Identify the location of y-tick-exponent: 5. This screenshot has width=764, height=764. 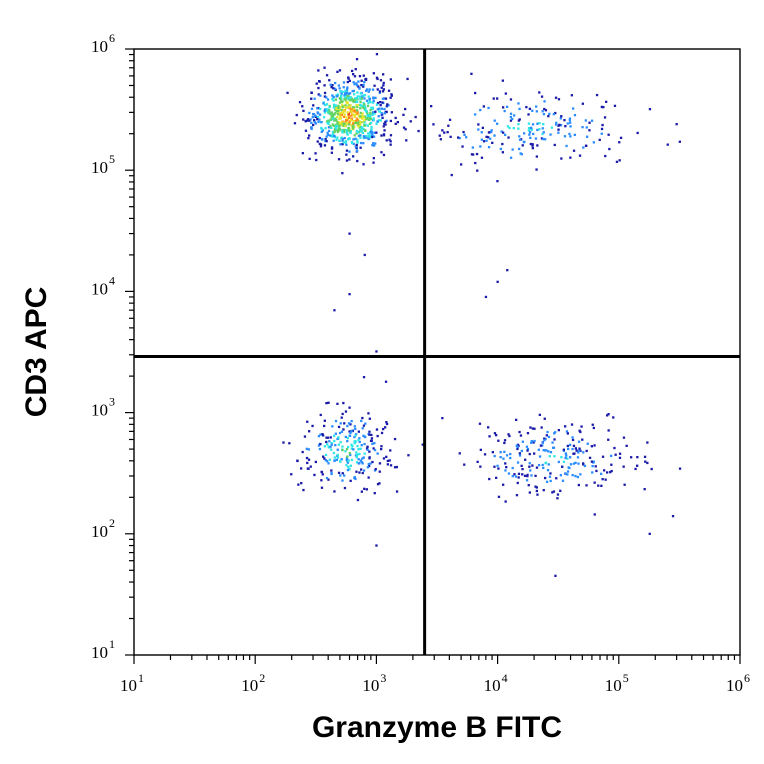
(112, 159).